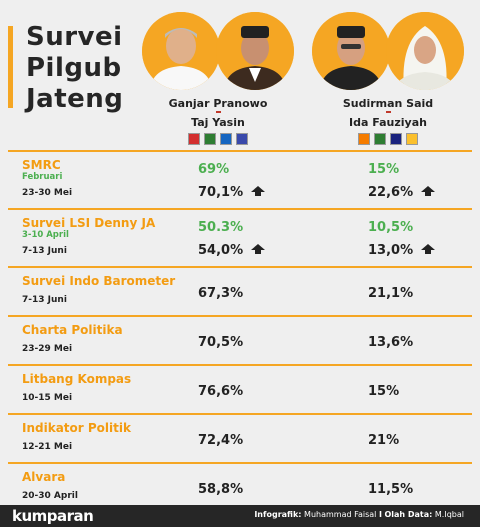  What do you see at coordinates (391, 489) in the screenshot?
I see `value-b: 11,5%` at bounding box center [391, 489].